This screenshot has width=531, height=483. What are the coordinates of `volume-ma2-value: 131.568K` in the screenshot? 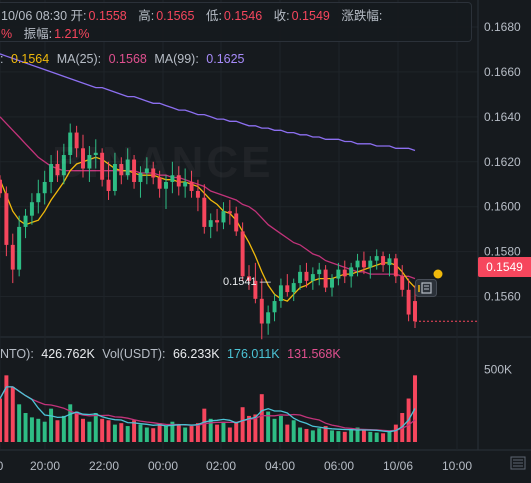 It's located at (314, 354).